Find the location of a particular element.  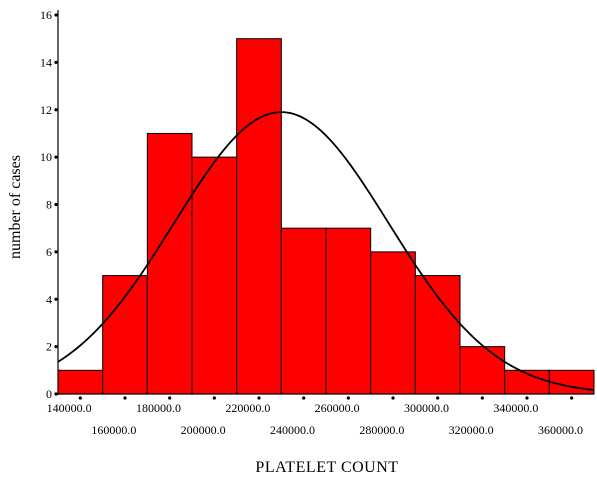

y-tick-label-7: 14 is located at coordinates (46, 62).